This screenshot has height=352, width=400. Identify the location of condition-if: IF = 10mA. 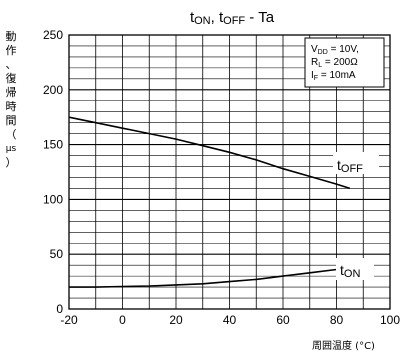
(333, 76).